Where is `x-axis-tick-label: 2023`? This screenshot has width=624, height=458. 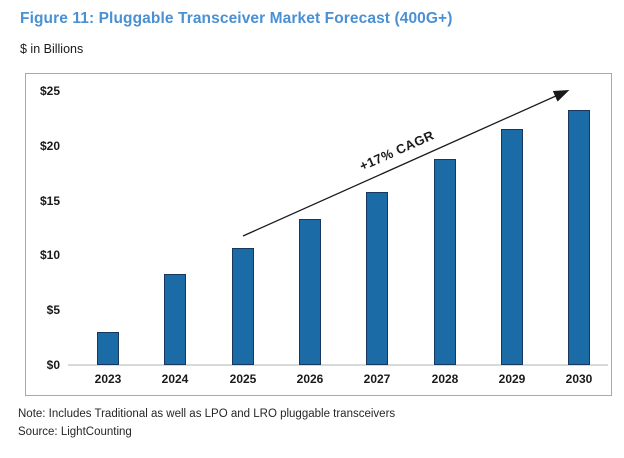
x-axis-tick-label: 2023 is located at coordinates (108, 379).